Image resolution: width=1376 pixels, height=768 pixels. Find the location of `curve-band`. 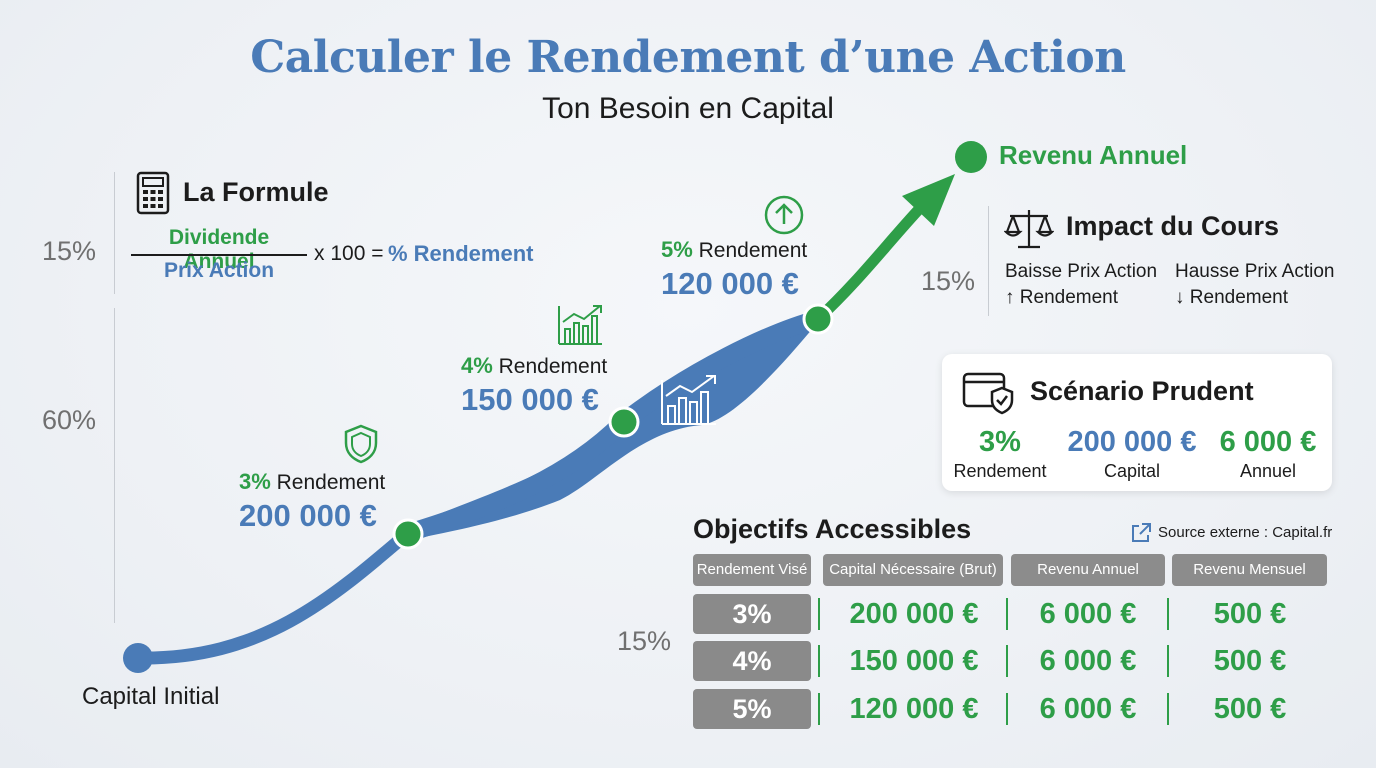

curve-band is located at coordinates (613, 429).